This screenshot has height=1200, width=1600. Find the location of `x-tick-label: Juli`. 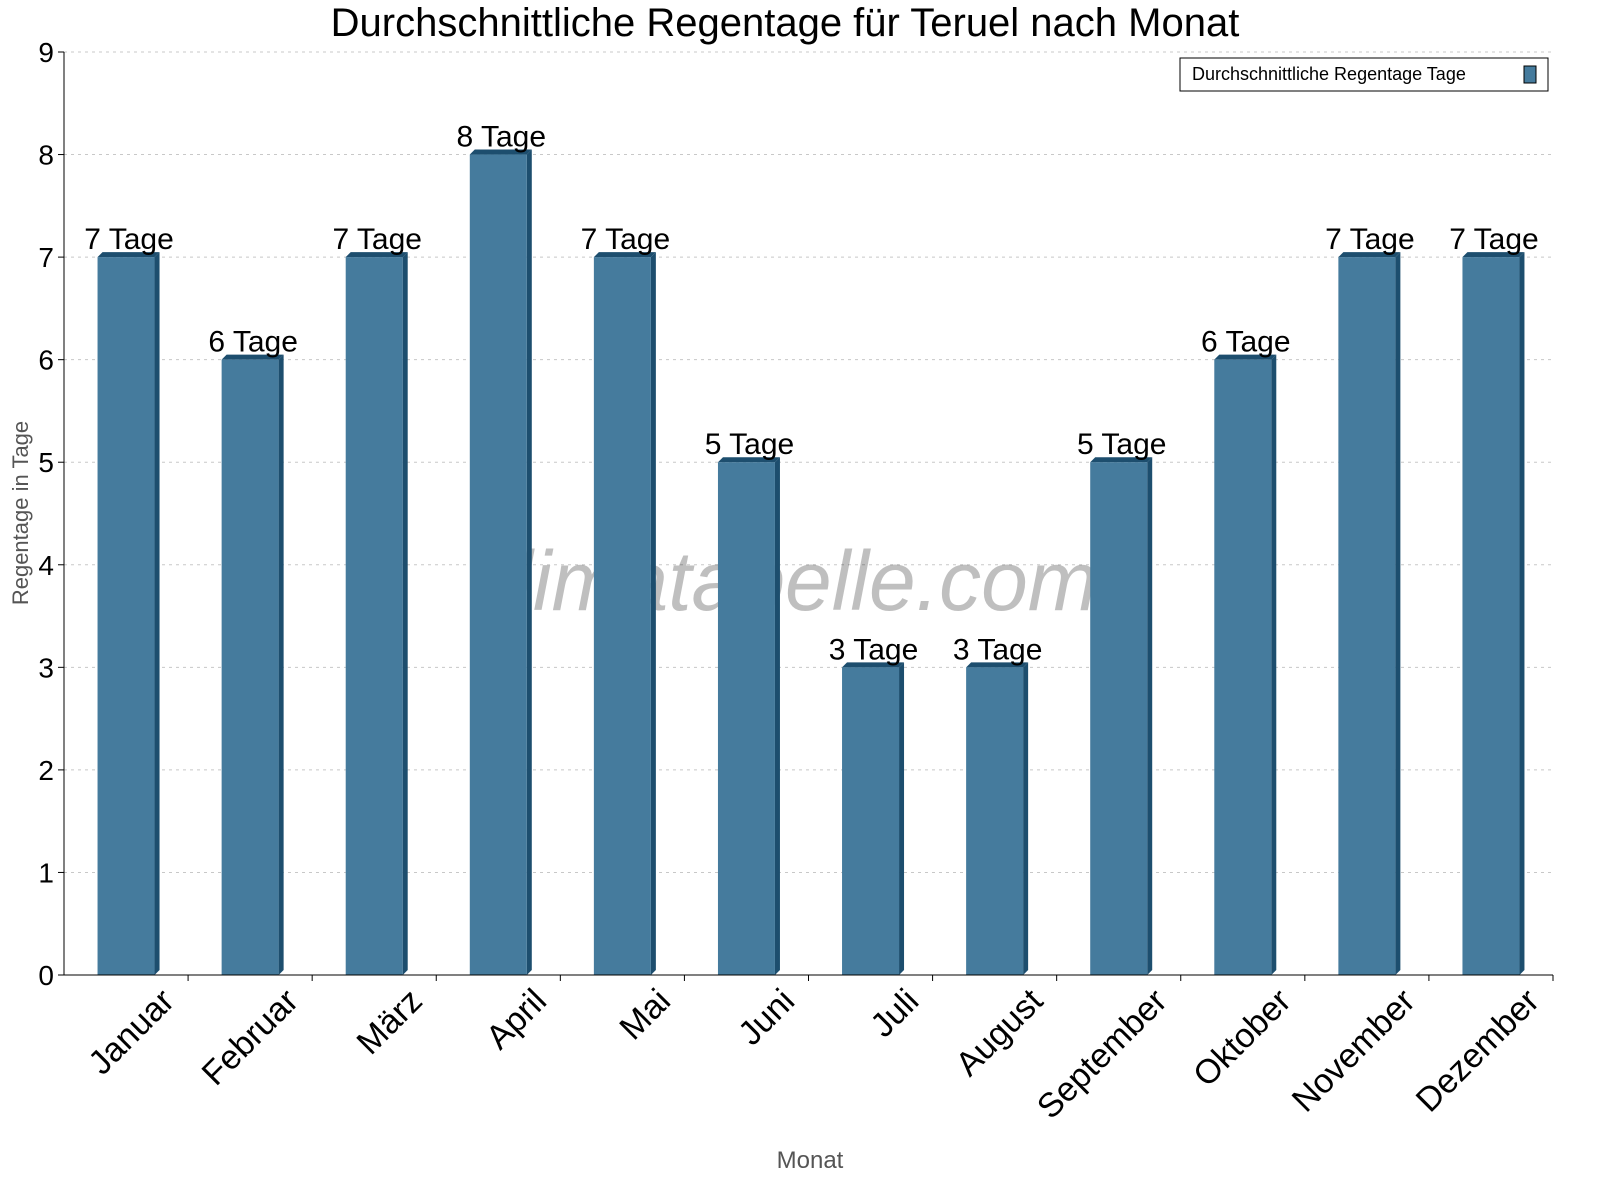

x-tick-label: Juli is located at coordinates (894, 1013).